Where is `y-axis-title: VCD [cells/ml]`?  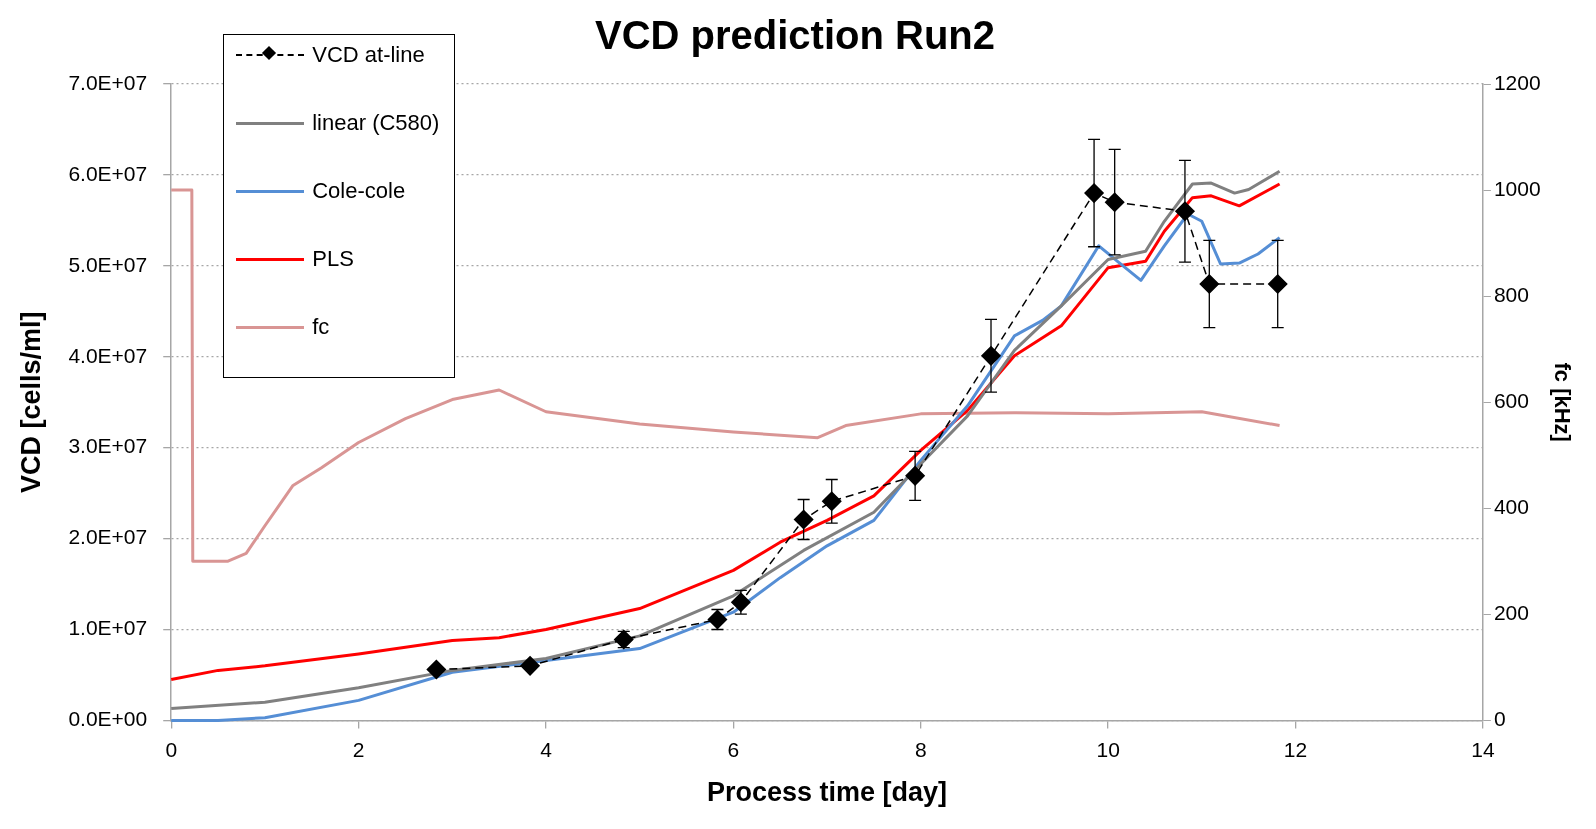 y-axis-title: VCD [cells/ml] is located at coordinates (30, 402).